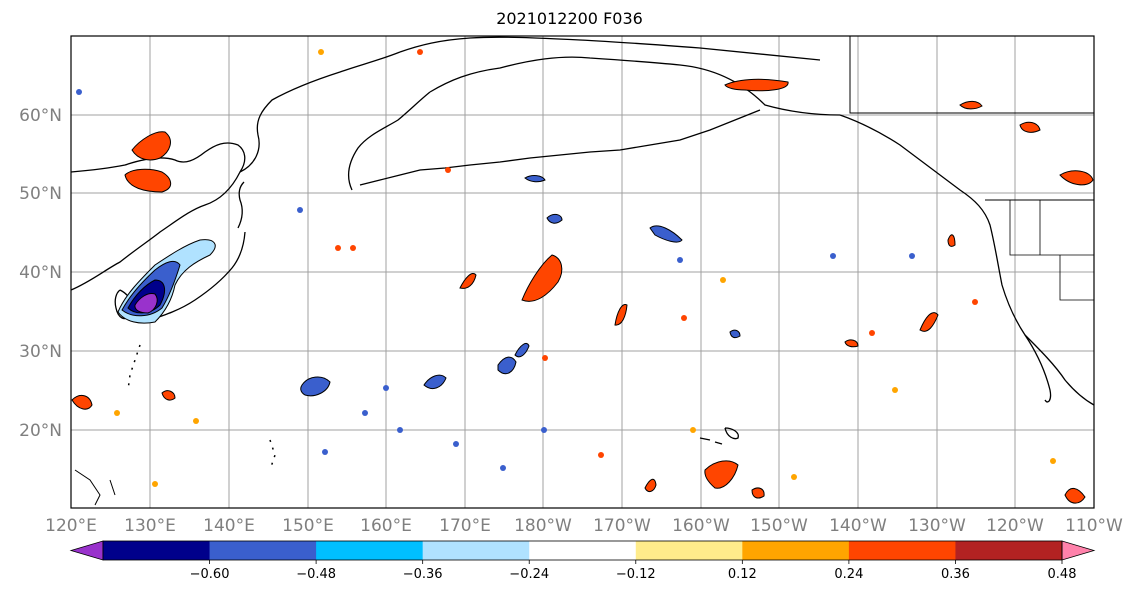 The image size is (1139, 599). Describe the element at coordinates (1094, 526) in the screenshot. I see `lon-label: 110°W` at that location.